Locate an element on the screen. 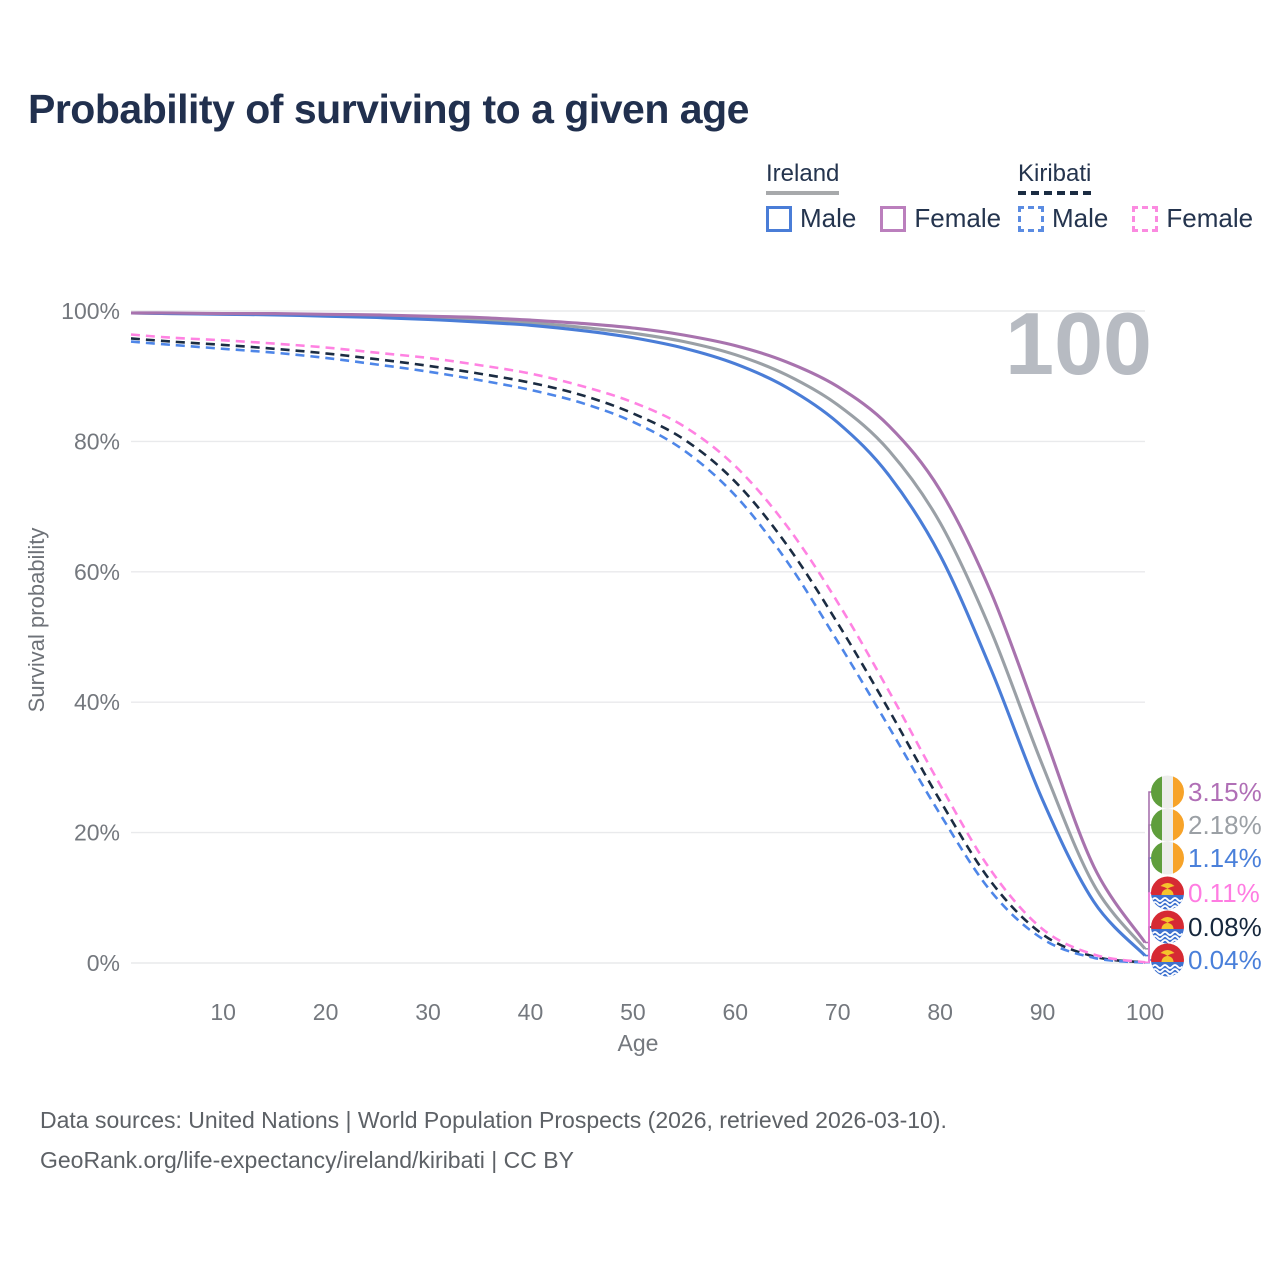 The image size is (1280, 1280). page-title: Probability of surviving to a given age is located at coordinates (388, 109).